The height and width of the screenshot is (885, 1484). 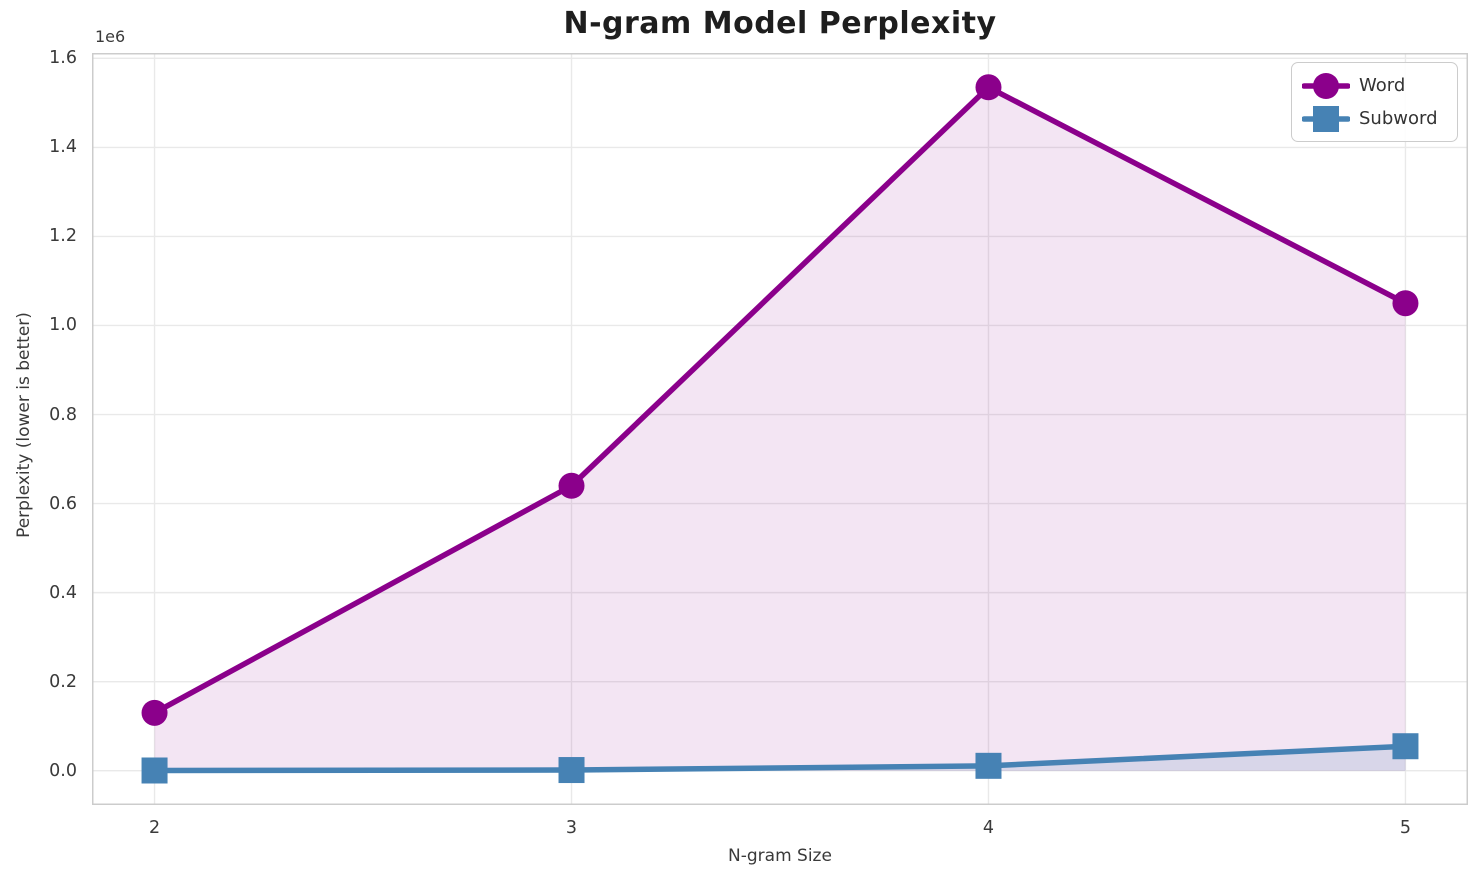 I want to click on square-marker-icon, so click(x=1326, y=118).